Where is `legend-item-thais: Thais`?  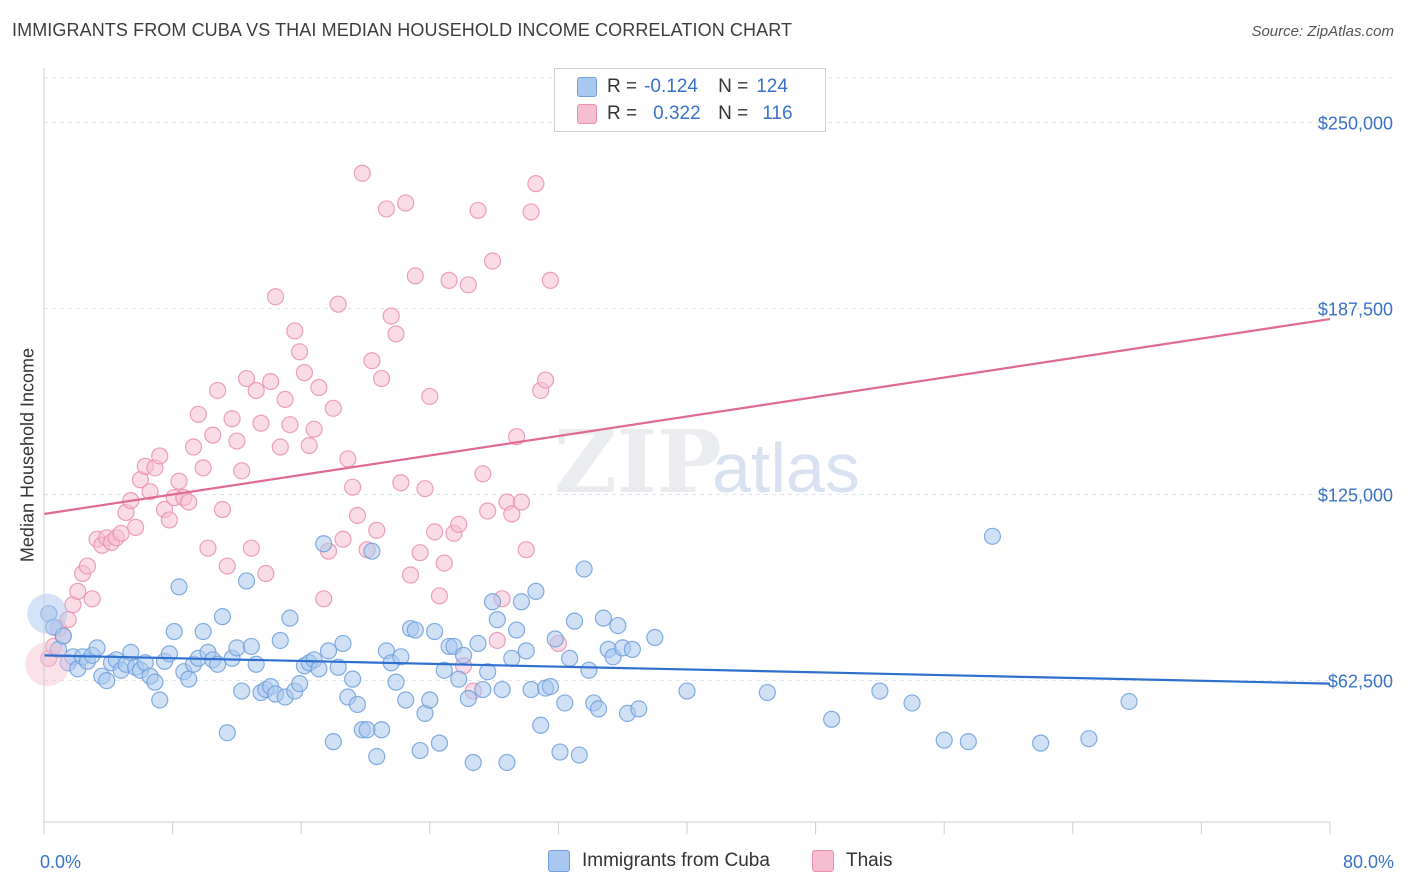 legend-item-thais: Thais is located at coordinates (852, 861).